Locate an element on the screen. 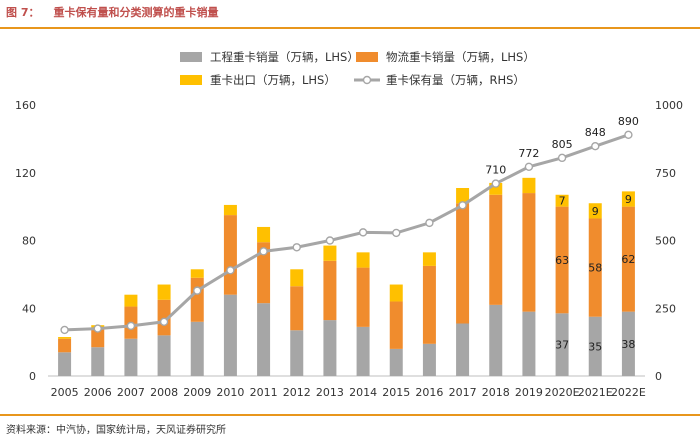 The image size is (700, 439). stock-point-label: 890 is located at coordinates (628, 121).